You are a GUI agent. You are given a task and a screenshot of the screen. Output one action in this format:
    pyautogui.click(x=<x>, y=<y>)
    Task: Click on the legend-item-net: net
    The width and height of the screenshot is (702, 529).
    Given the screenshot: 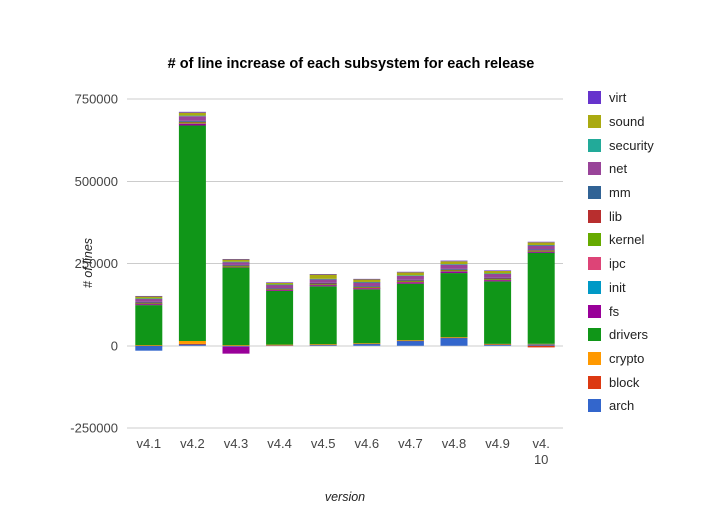 What is the action you would take?
    pyautogui.click(x=621, y=169)
    